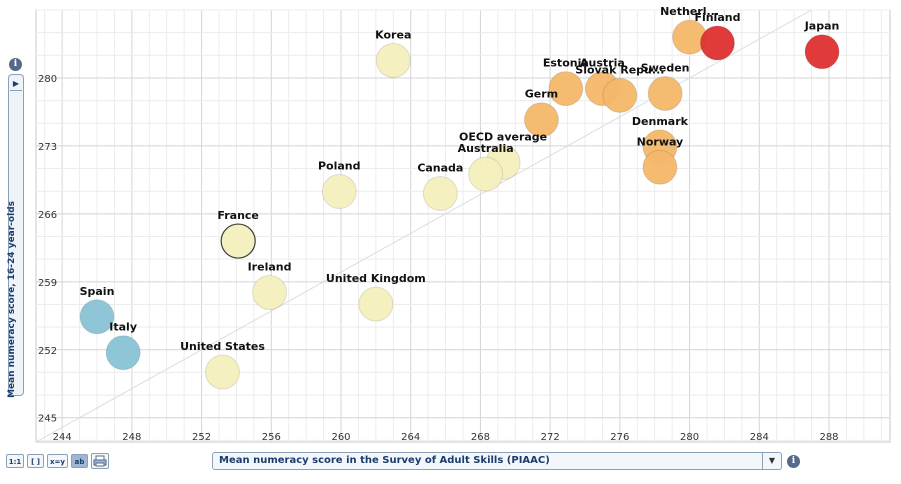 The image size is (901, 484). I want to click on data-label: Canada, so click(440, 167).